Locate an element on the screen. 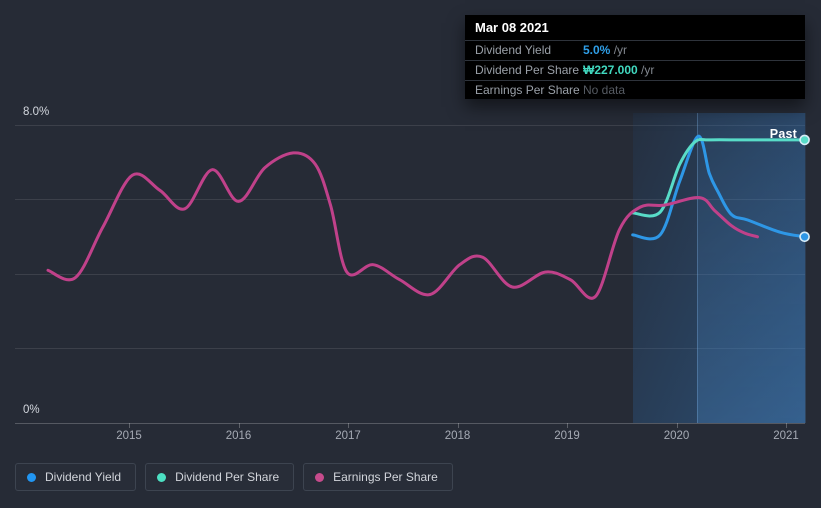 This screenshot has width=821, height=508. tooltip-date: Mar 08 2021 is located at coordinates (512, 27).